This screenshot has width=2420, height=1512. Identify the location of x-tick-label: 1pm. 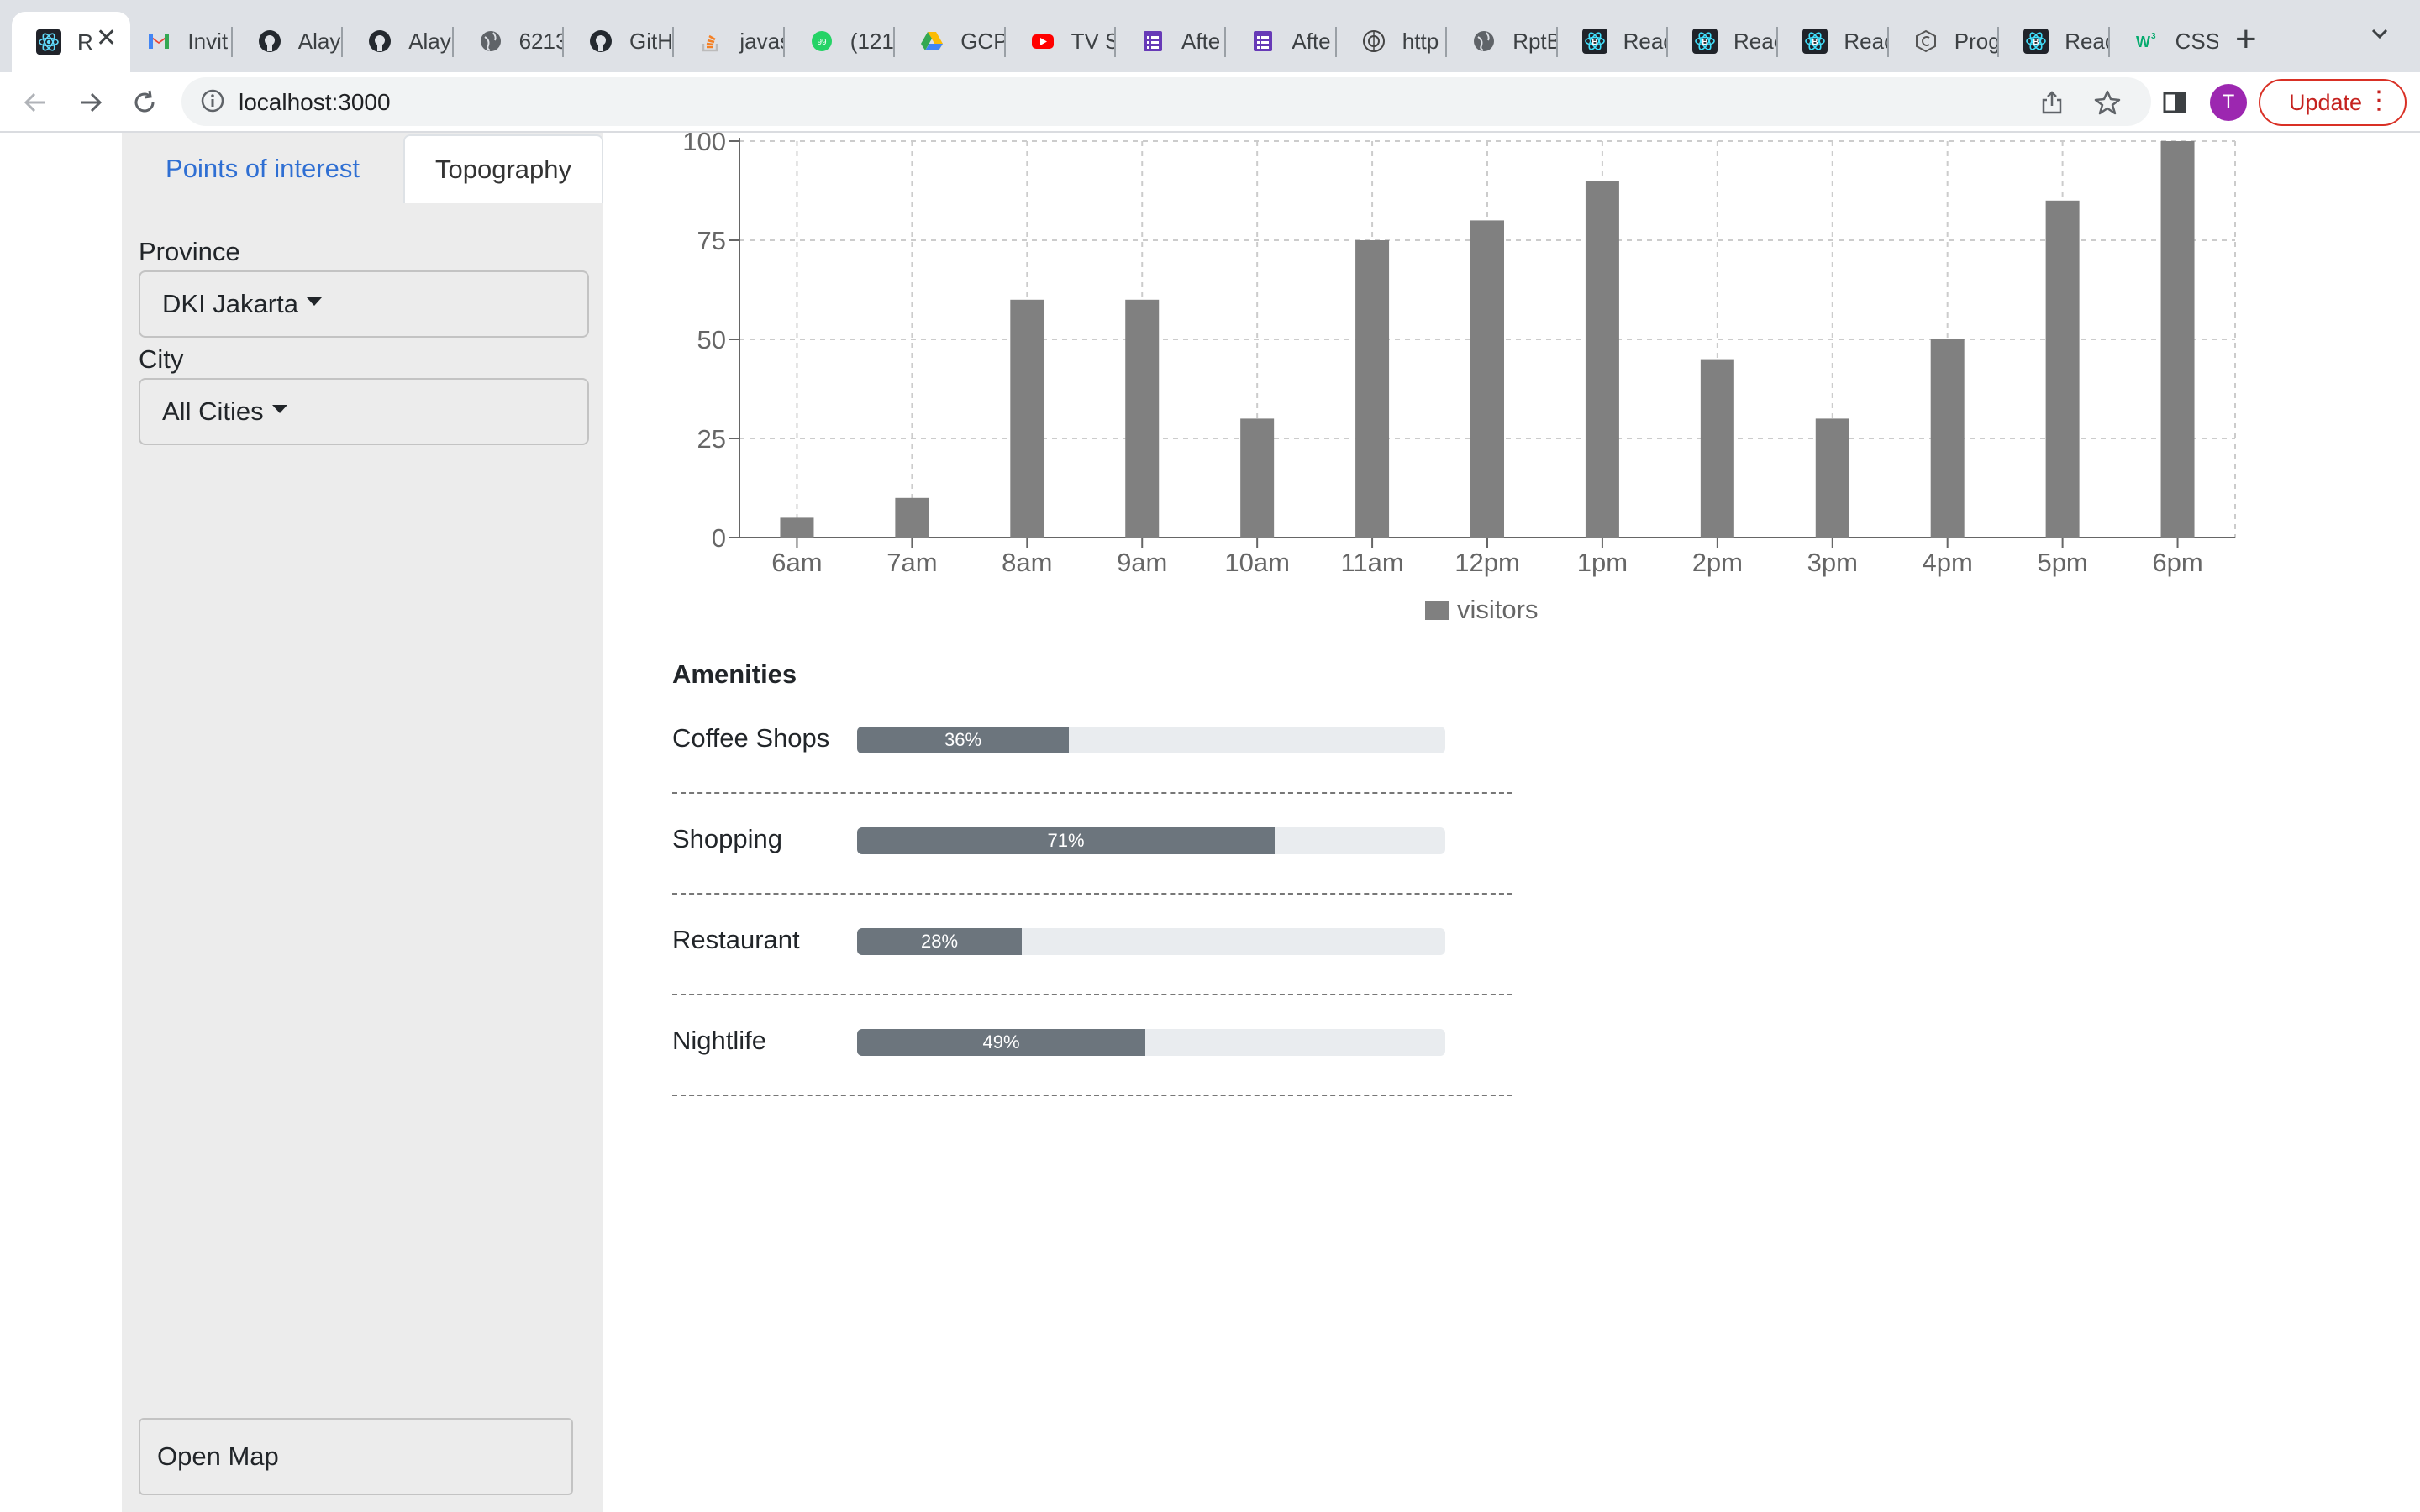
(1602, 562).